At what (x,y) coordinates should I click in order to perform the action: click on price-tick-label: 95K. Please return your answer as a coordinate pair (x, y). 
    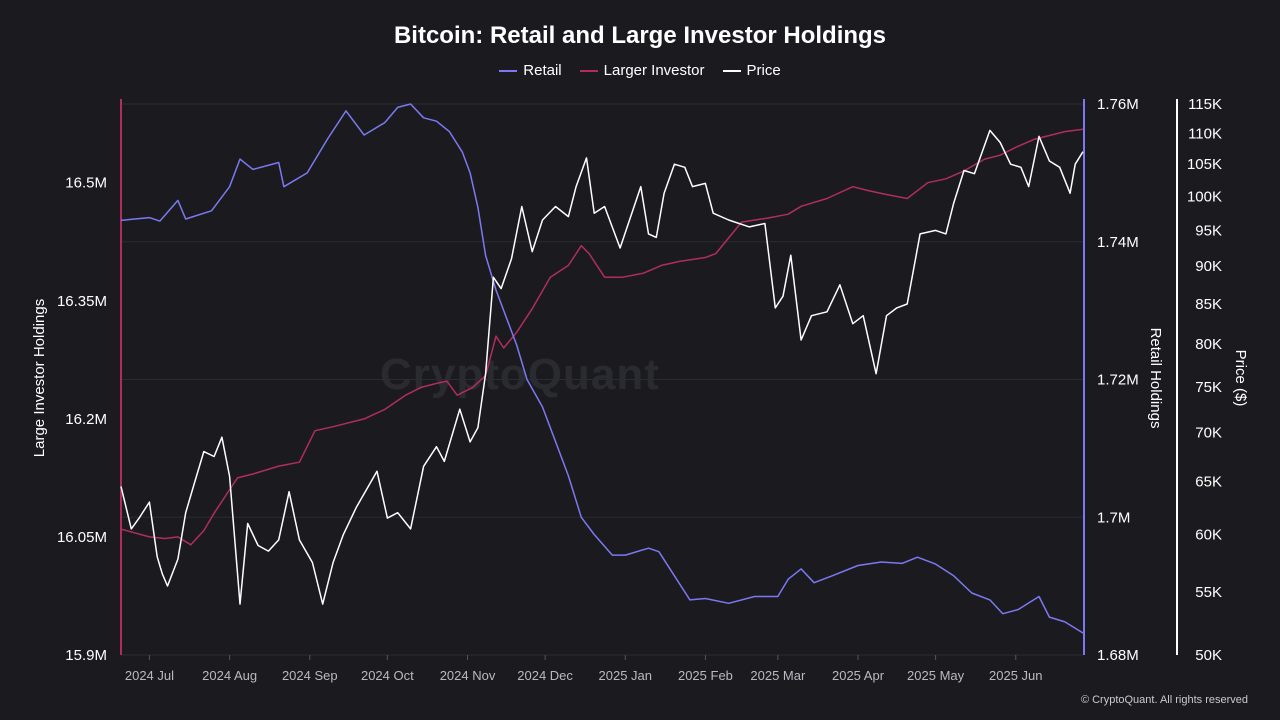
    Looking at the image, I should click on (1208, 230).